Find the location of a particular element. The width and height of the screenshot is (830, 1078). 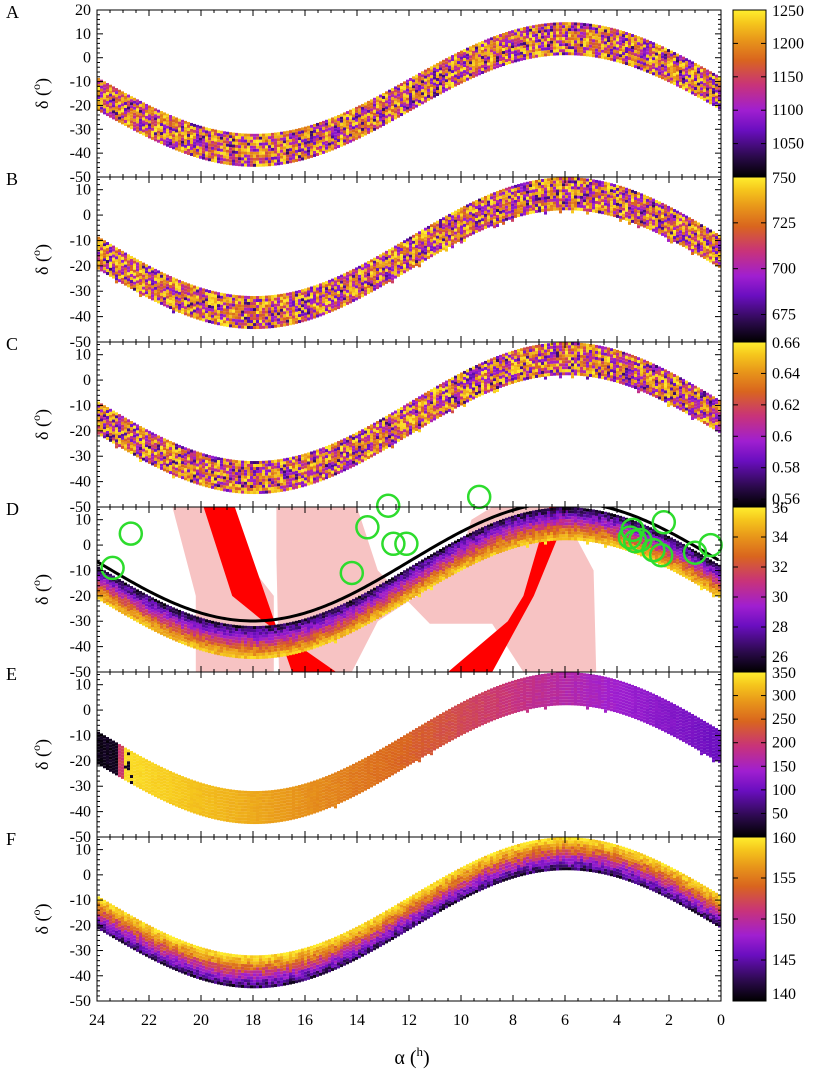

x-tick-label: 16 is located at coordinates (305, 1020).